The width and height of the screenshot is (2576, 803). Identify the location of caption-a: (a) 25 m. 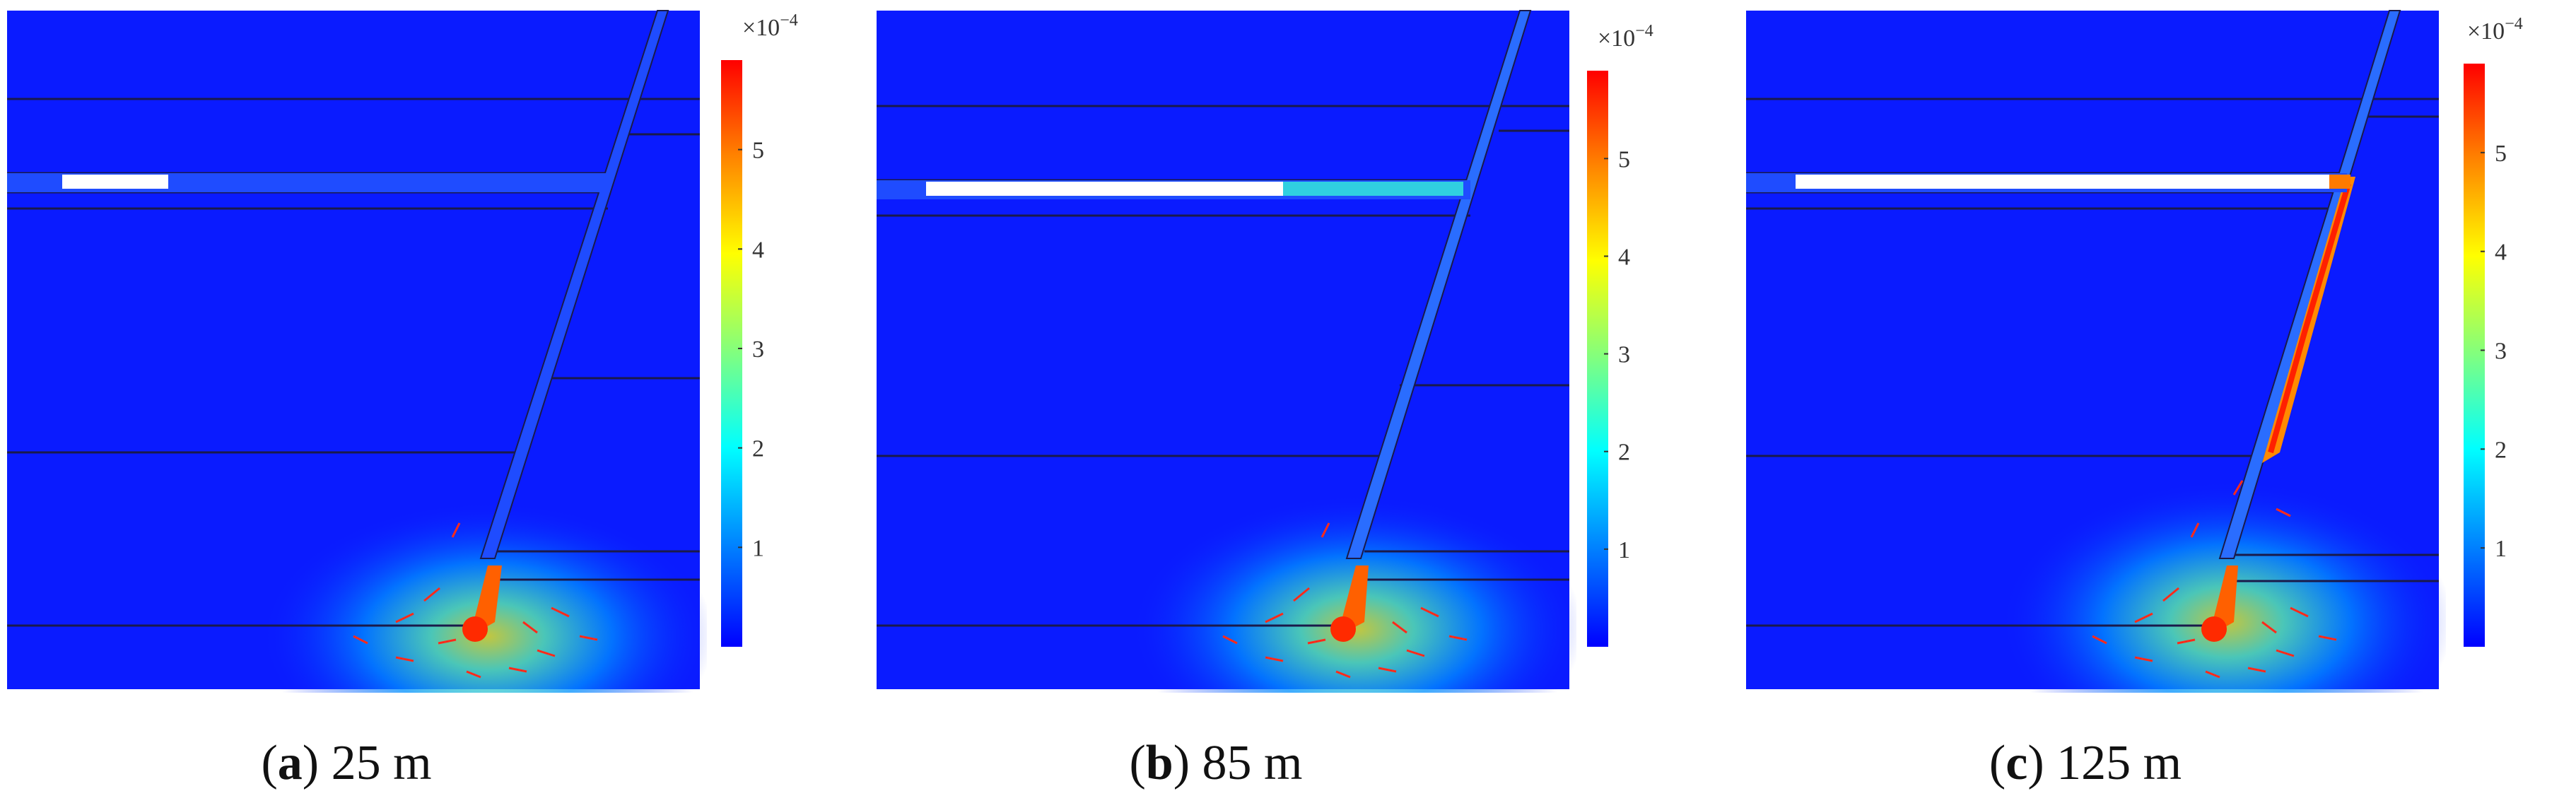
(347, 763).